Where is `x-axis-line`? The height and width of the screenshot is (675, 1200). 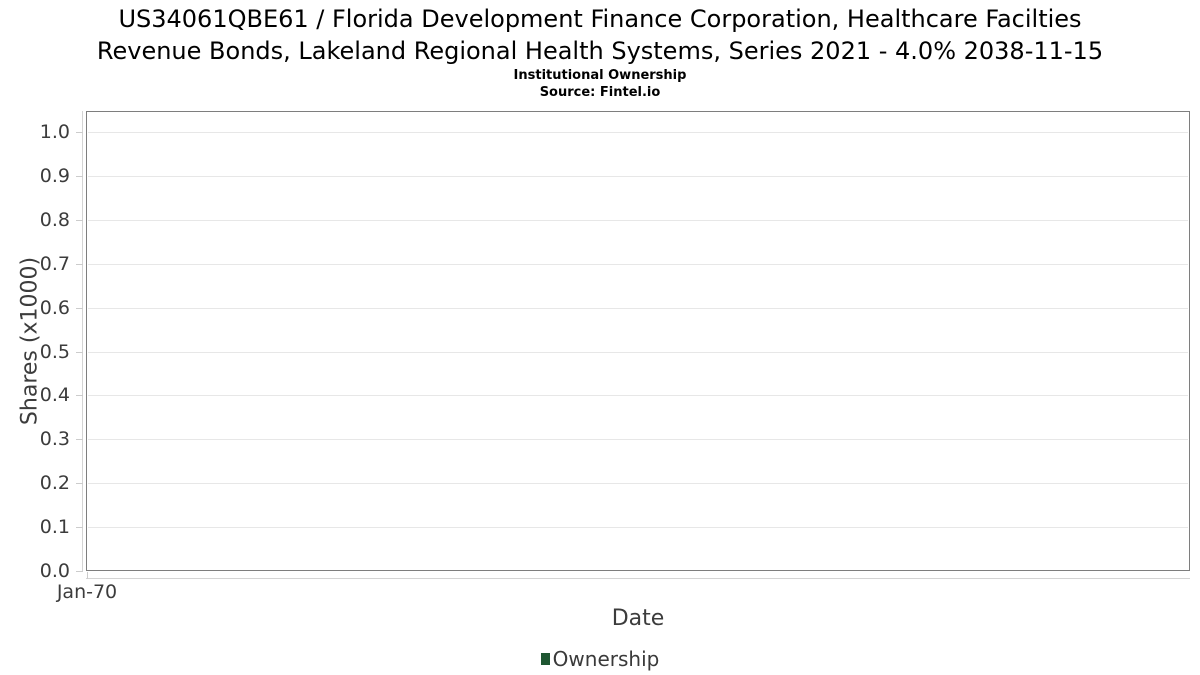 x-axis-line is located at coordinates (638, 578).